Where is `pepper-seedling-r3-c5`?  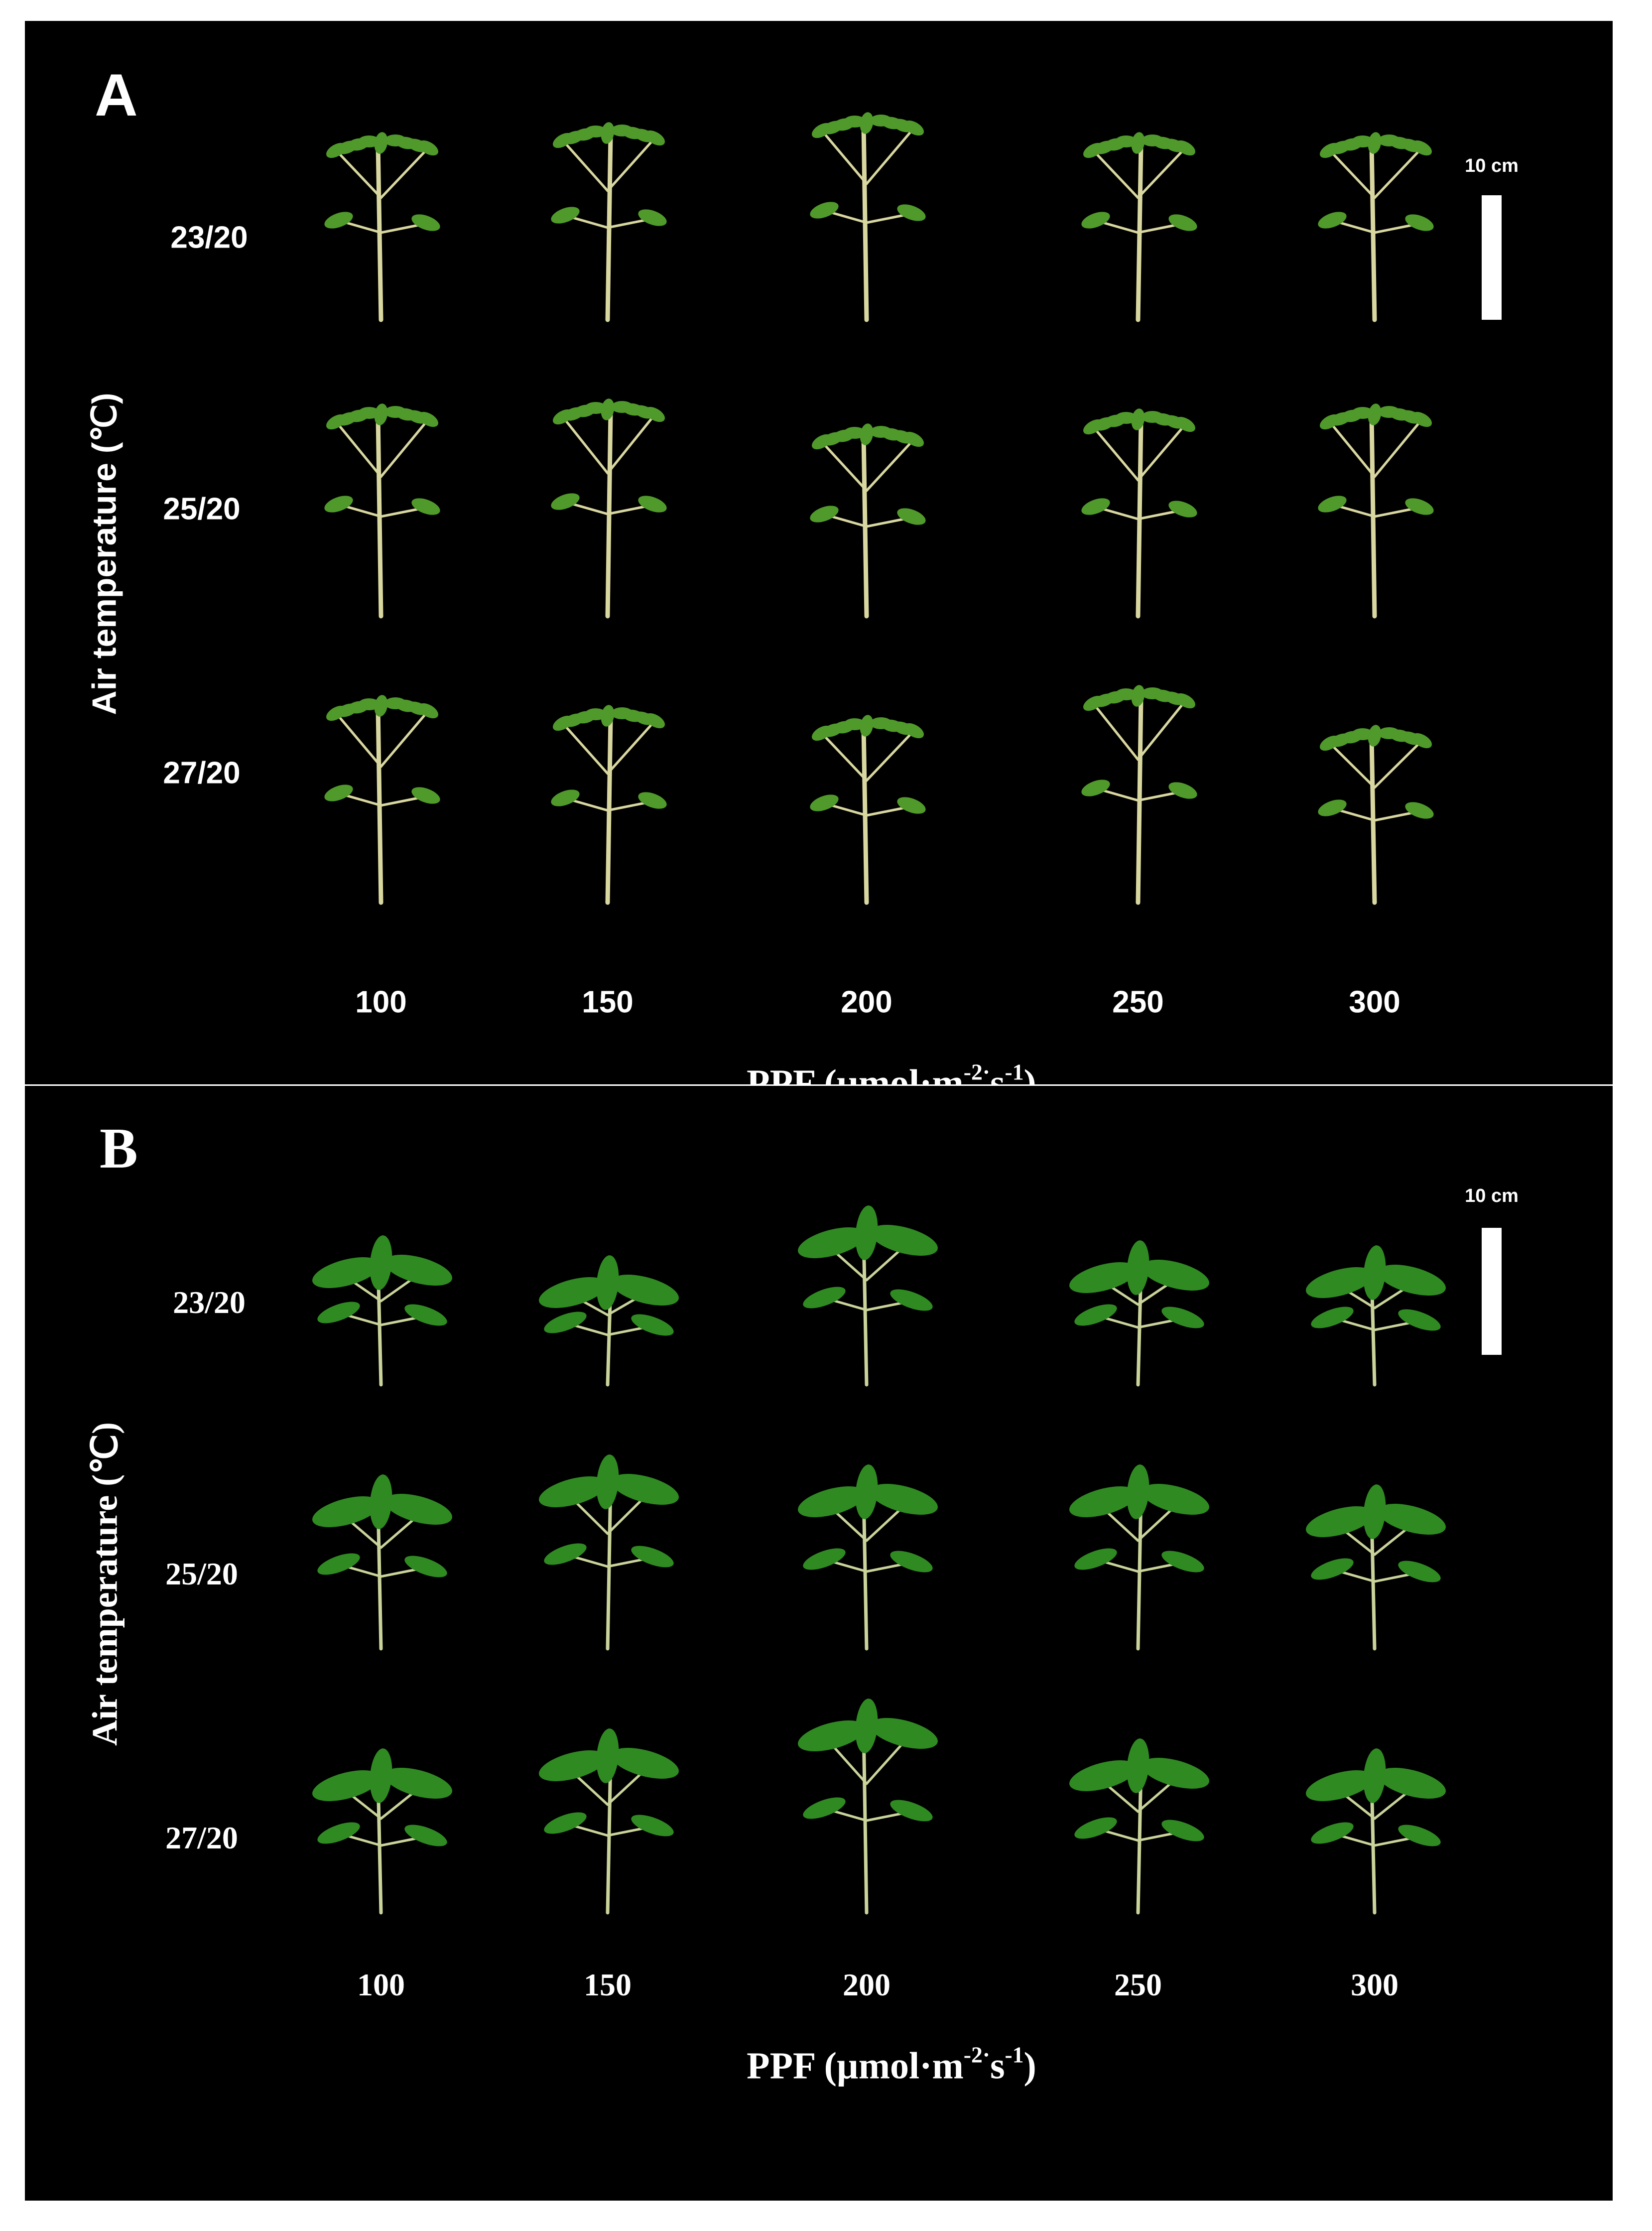
pepper-seedling-r3-c5 is located at coordinates (1376, 1832).